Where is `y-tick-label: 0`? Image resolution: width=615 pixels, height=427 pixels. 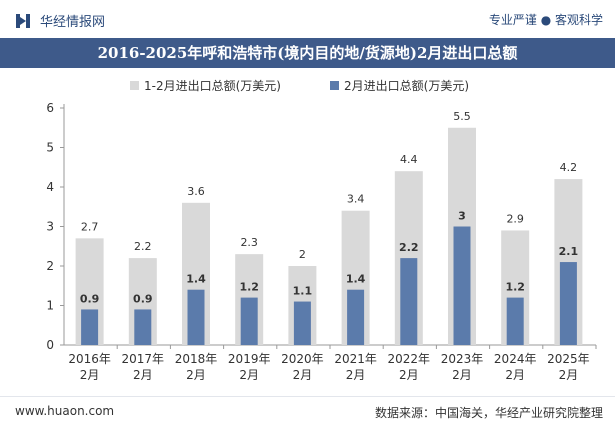
y-tick-label: 0 is located at coordinates (50, 345).